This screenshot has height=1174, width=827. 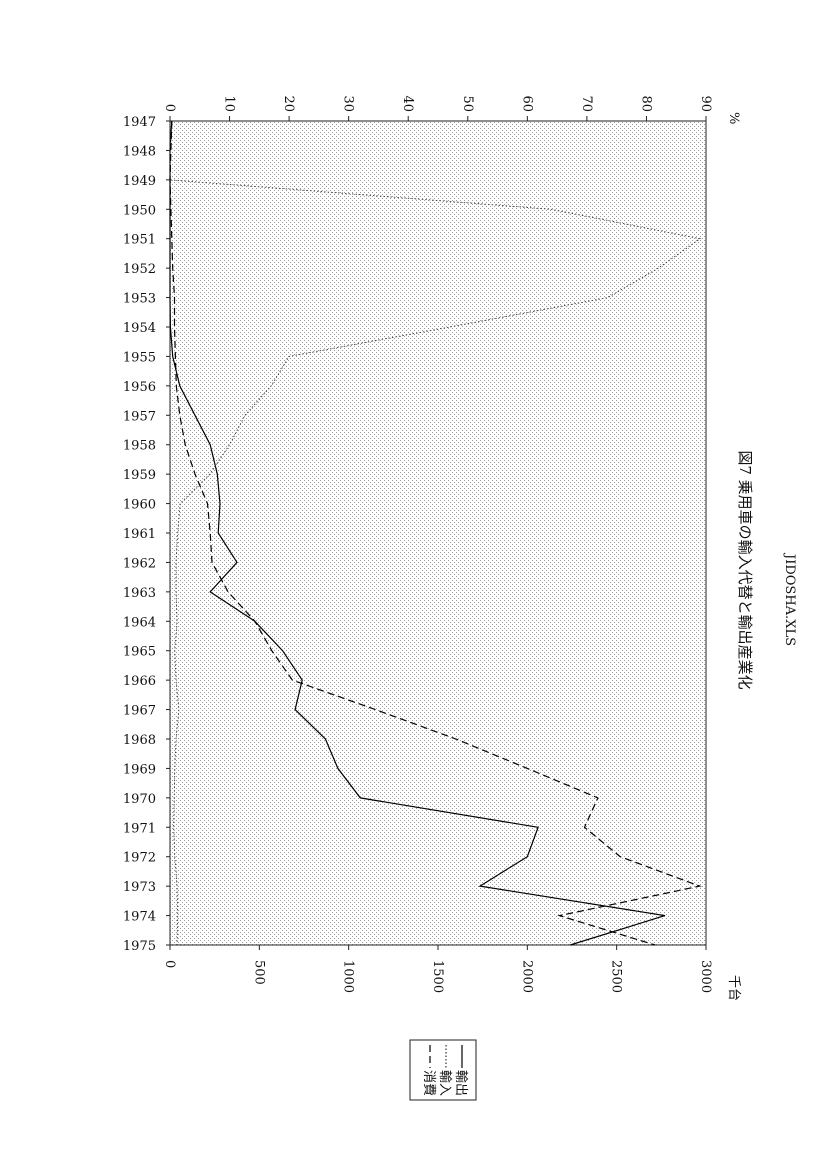 I want to click on x-tick-label: 1974, so click(x=139, y=917).